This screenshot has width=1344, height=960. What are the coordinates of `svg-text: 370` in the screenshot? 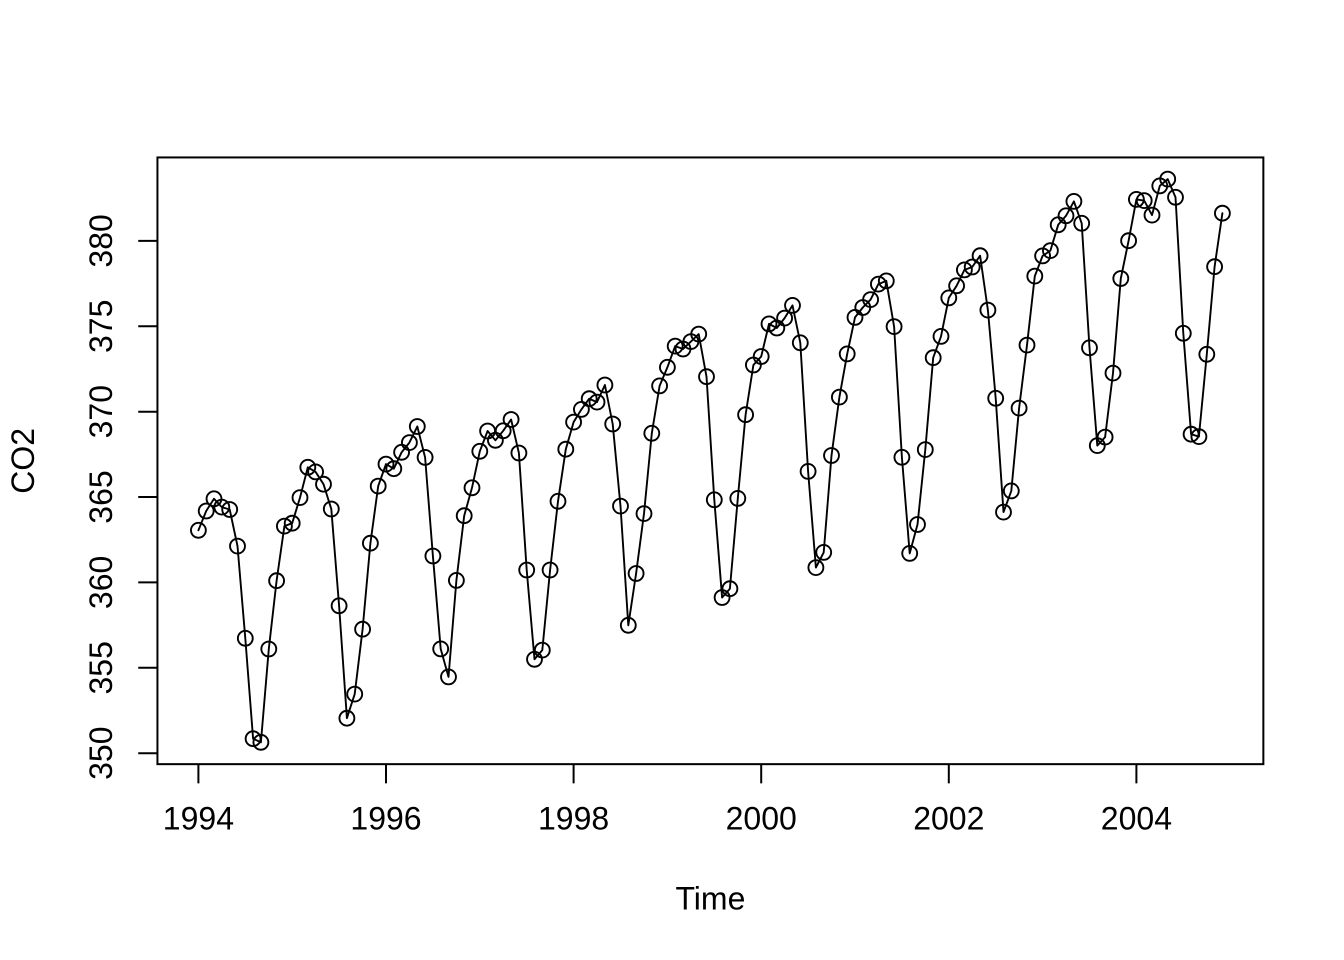 It's located at (101, 411).